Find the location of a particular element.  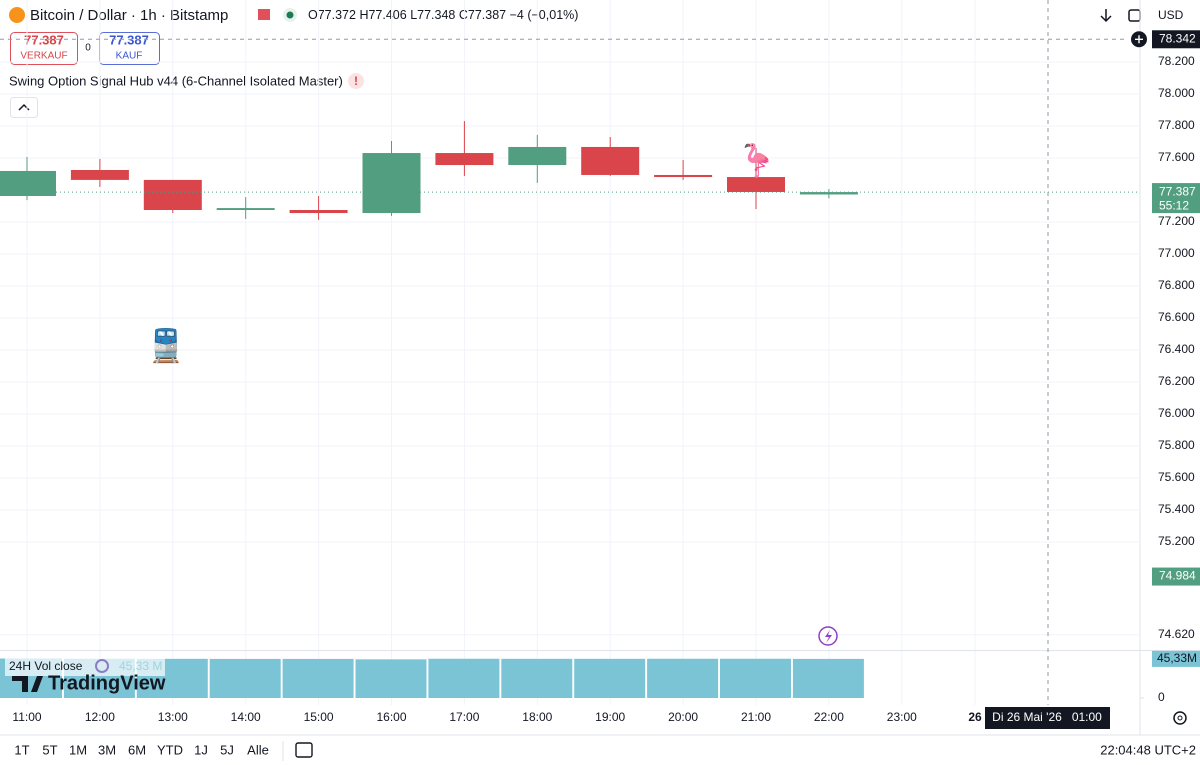

sell-price: 77.387 is located at coordinates (44, 39).